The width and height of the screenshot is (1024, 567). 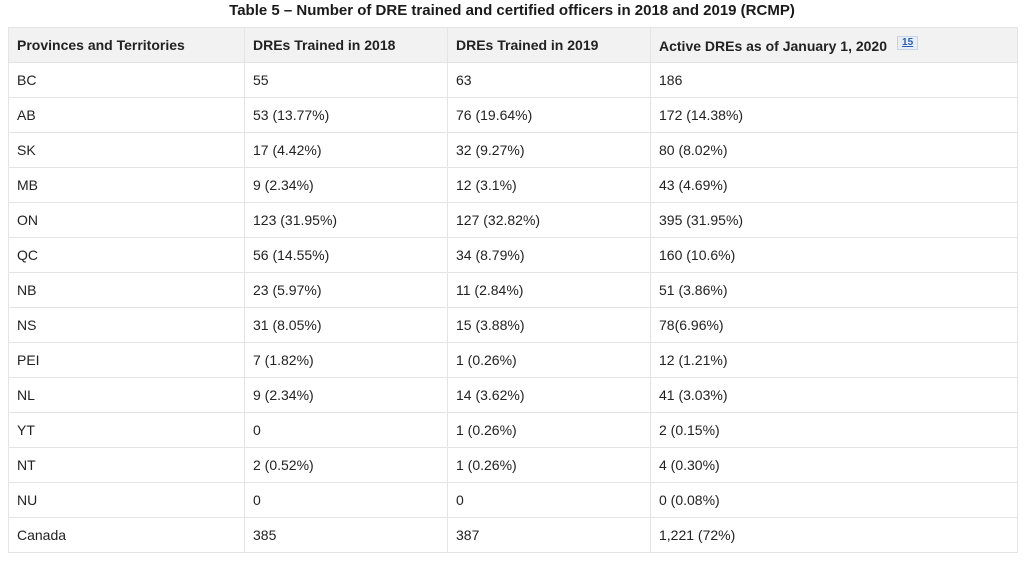 I want to click on header-active-dres-2020-label: Active DREs as of January 1, 2020, so click(x=773, y=46).